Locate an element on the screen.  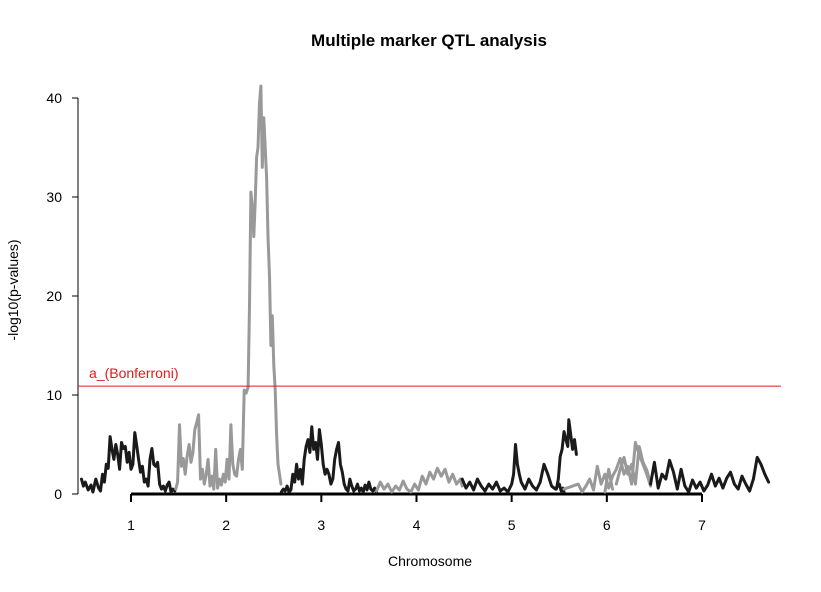
y-axis: 0 10 20 30 40 is located at coordinates (62, 296).